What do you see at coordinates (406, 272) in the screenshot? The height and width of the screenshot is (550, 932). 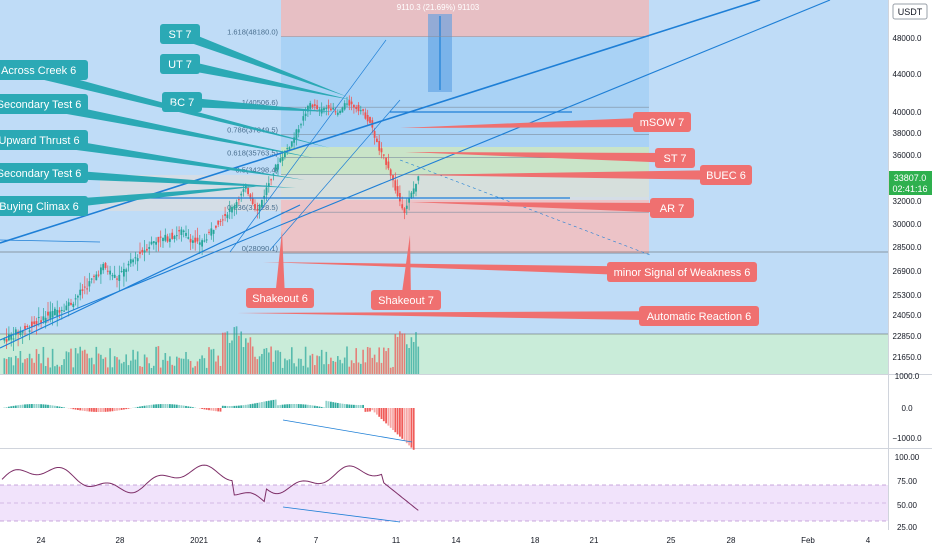 I see `callout-shakeout-7: Shakeout 7` at bounding box center [406, 272].